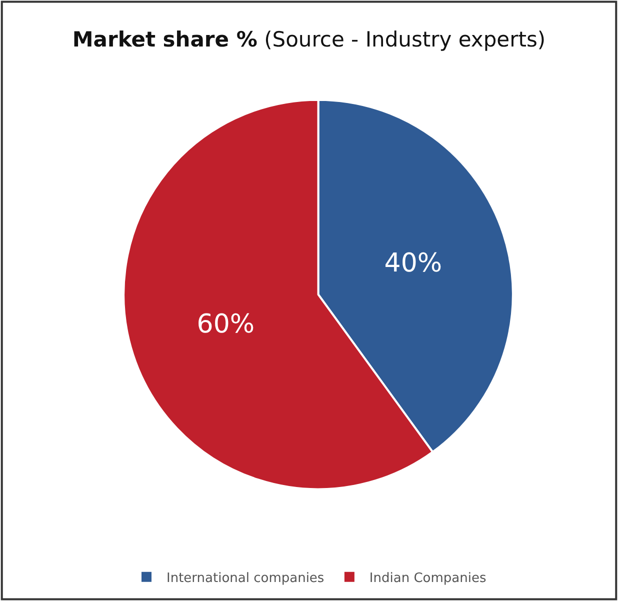  I want to click on legend-label: Indian Companies, so click(427, 578).